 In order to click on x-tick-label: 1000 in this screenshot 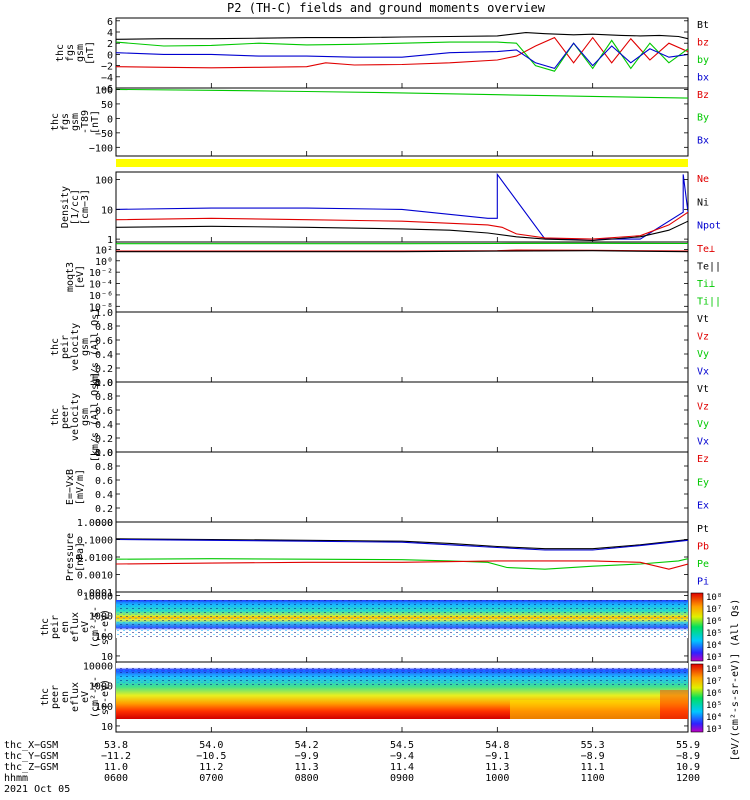, I will do `click(497, 778)`.